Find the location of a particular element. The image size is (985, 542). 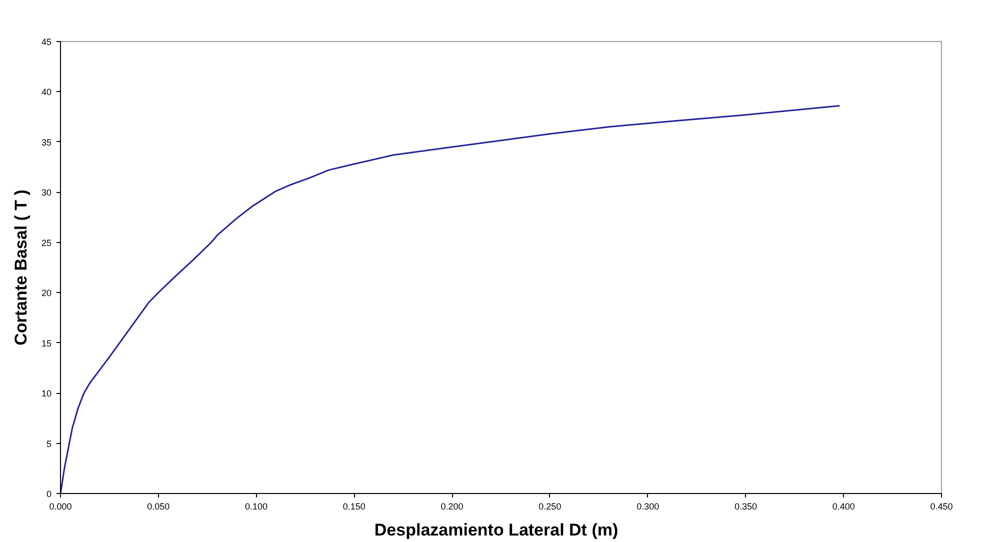

x-axis-title: Desplazamiento Lateral Dt (m) is located at coordinates (496, 530).